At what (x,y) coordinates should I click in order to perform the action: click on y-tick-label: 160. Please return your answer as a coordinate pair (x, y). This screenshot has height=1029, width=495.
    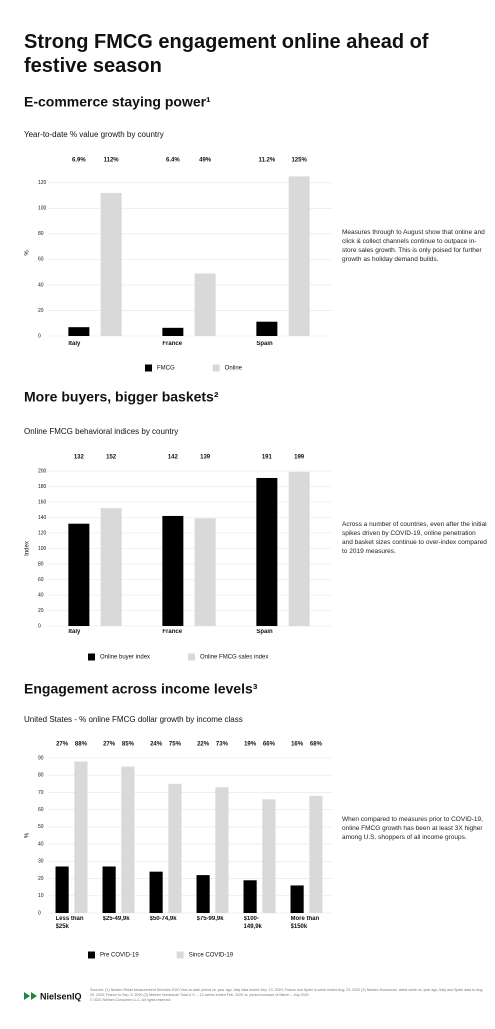
    Looking at the image, I should click on (42, 502).